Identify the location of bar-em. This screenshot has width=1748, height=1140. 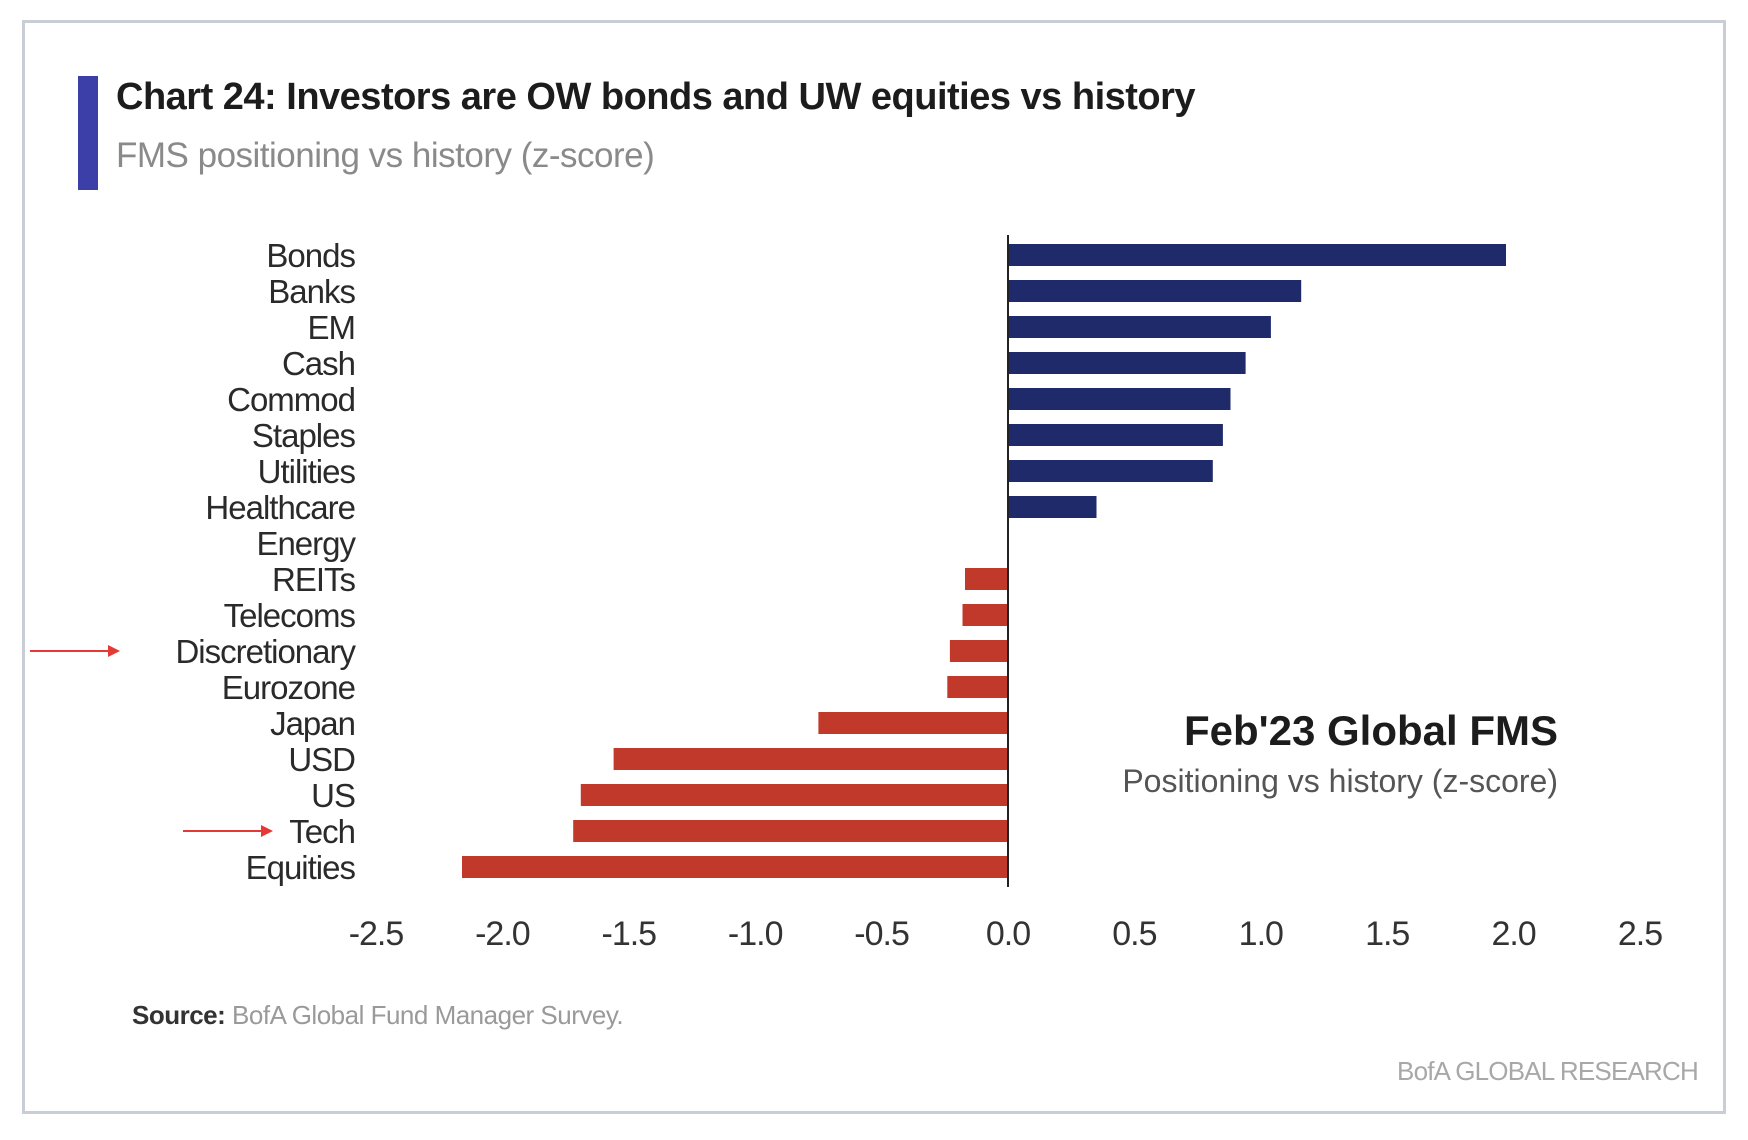
(1139, 327).